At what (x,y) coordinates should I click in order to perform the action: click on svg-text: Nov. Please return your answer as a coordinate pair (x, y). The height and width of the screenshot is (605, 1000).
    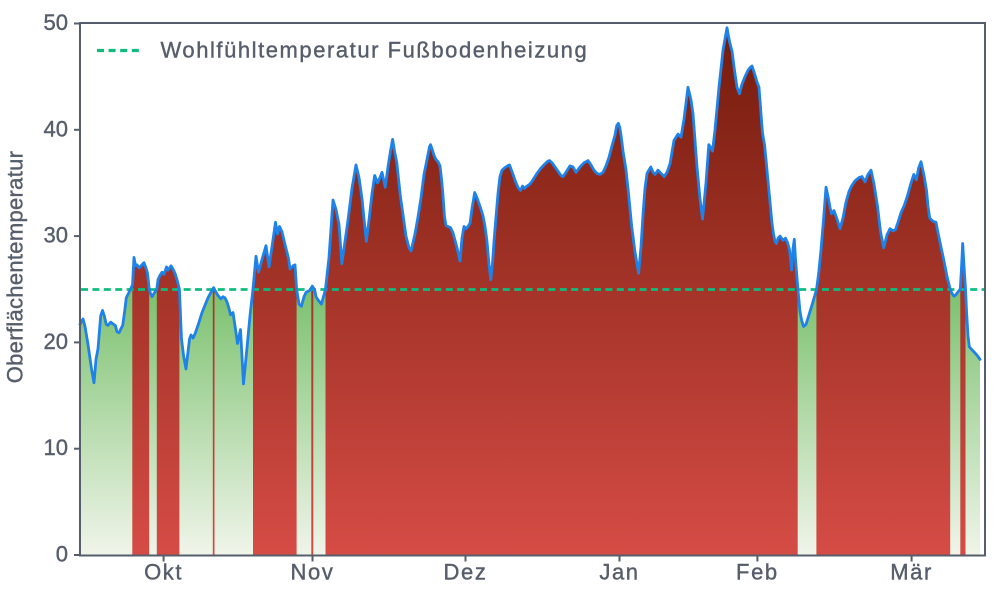
    Looking at the image, I should click on (313, 572).